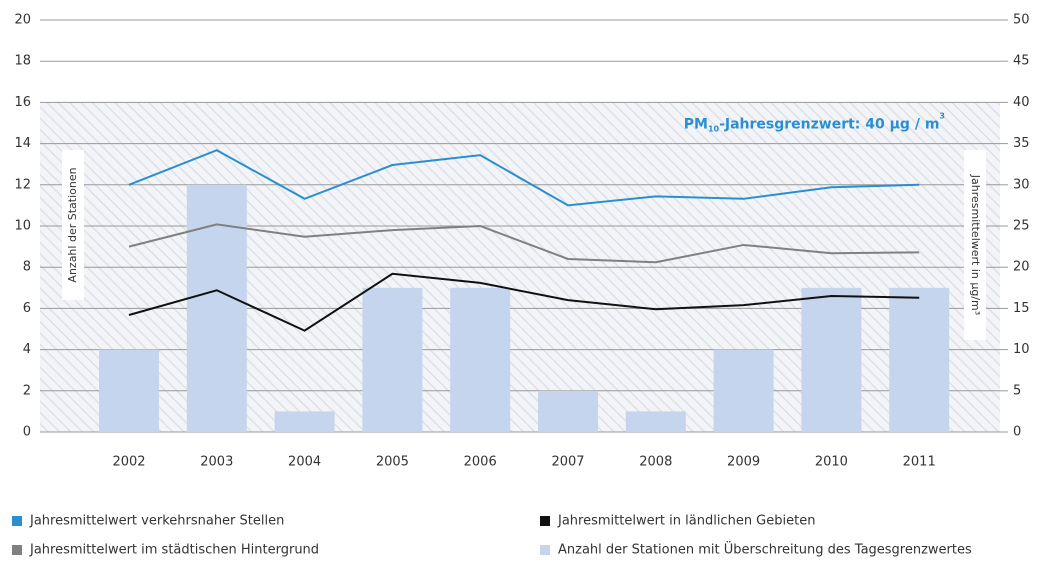  What do you see at coordinates (22, 226) in the screenshot?
I see `y-tick-label: 10` at bounding box center [22, 226].